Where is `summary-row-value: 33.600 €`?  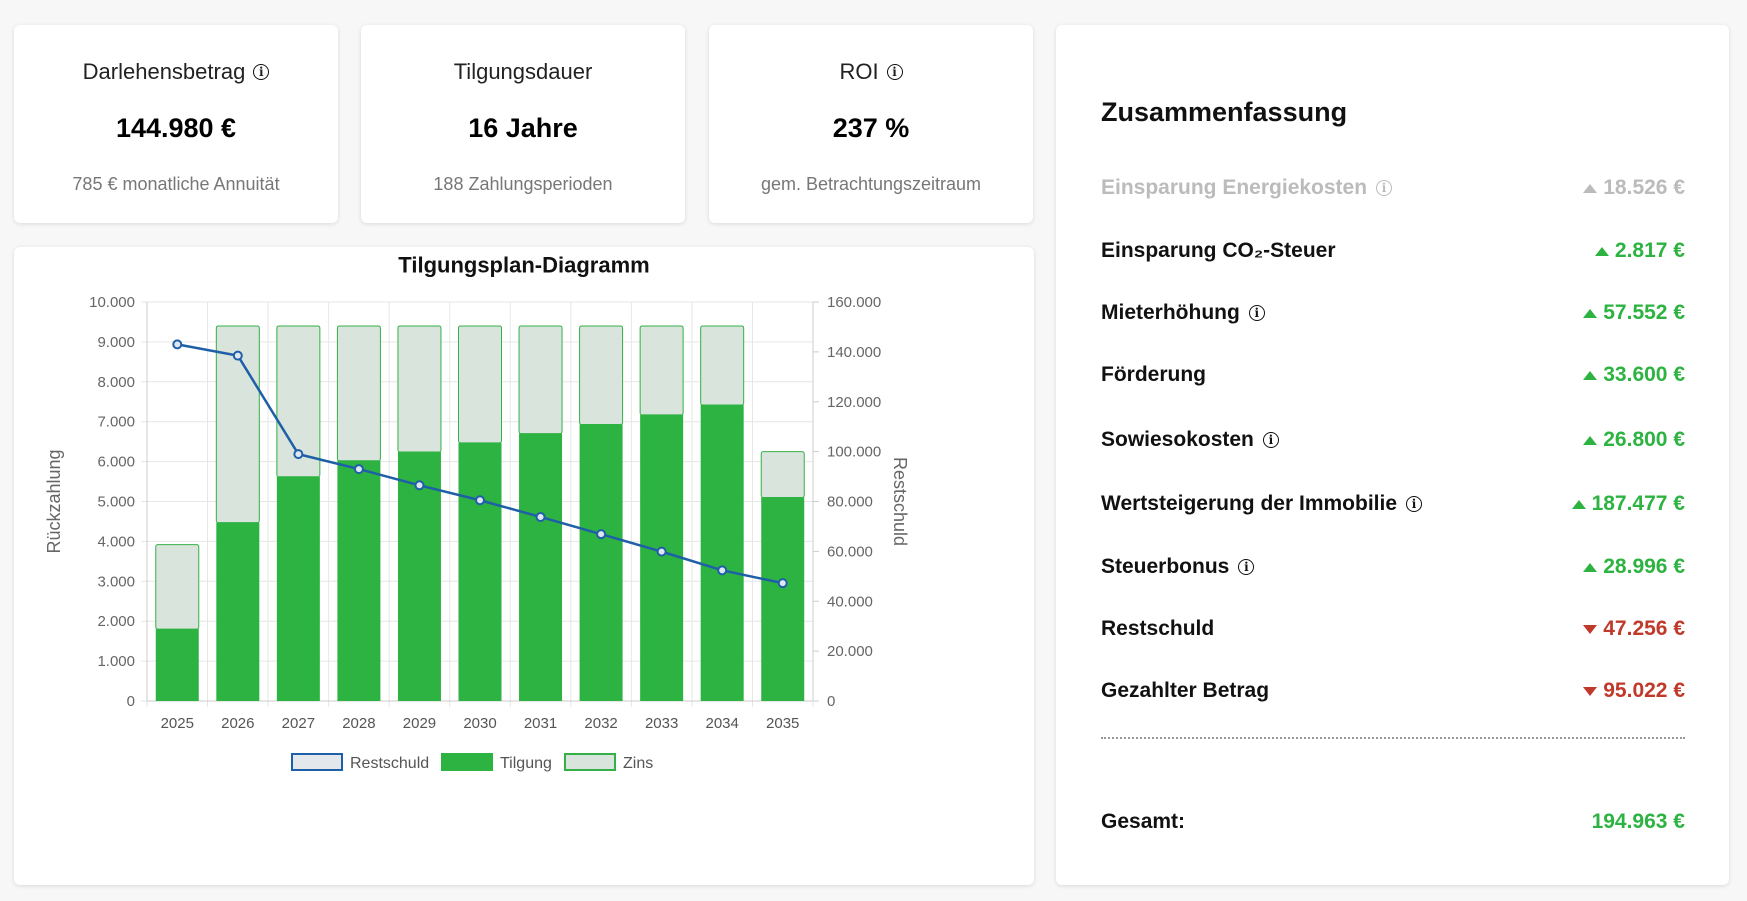
summary-row-value: 33.600 € is located at coordinates (1644, 374).